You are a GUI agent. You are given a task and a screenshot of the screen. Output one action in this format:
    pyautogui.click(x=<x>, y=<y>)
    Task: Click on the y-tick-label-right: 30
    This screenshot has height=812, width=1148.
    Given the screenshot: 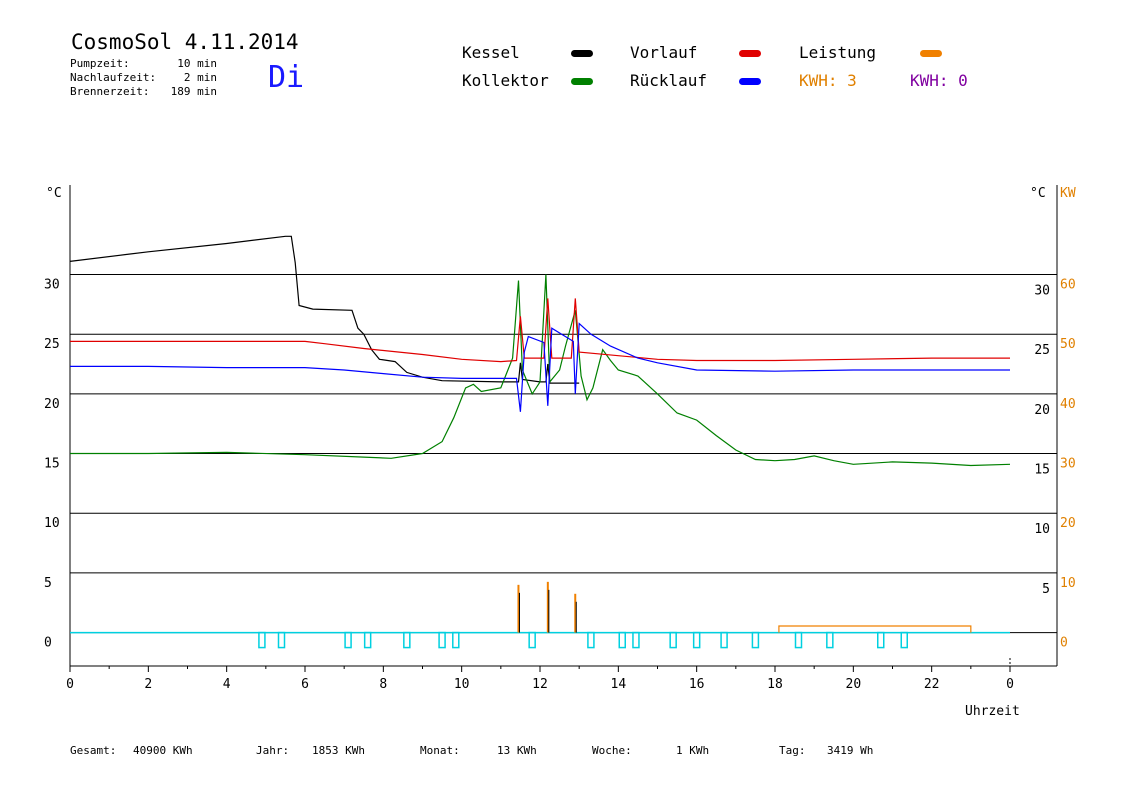 What is the action you would take?
    pyautogui.click(x=1042, y=291)
    